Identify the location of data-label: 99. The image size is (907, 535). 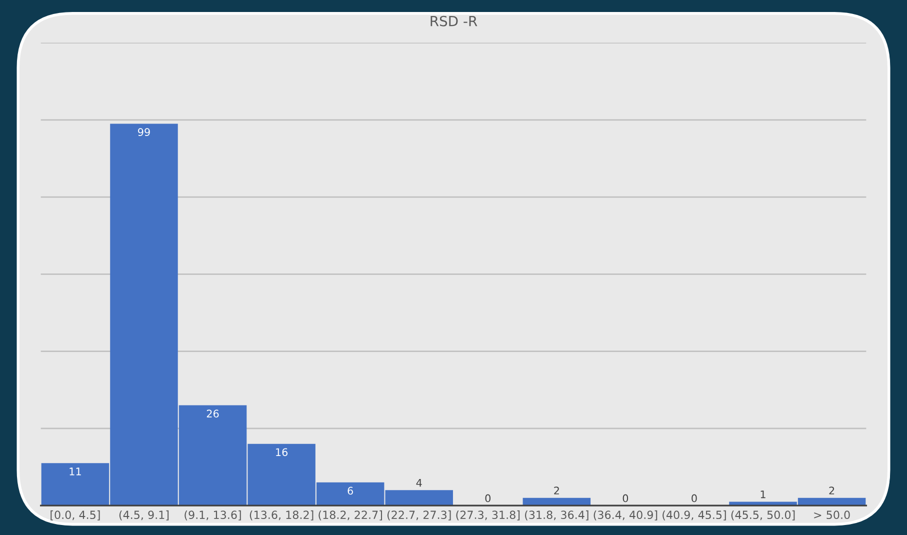
(144, 132).